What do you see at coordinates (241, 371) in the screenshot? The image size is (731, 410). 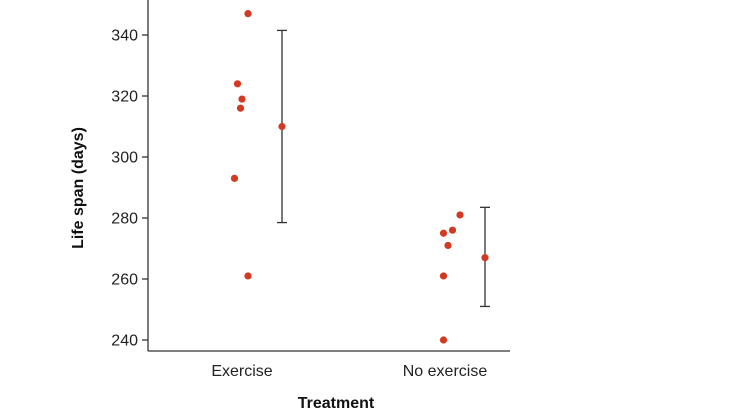 I see `x-tick-label: Exercise` at bounding box center [241, 371].